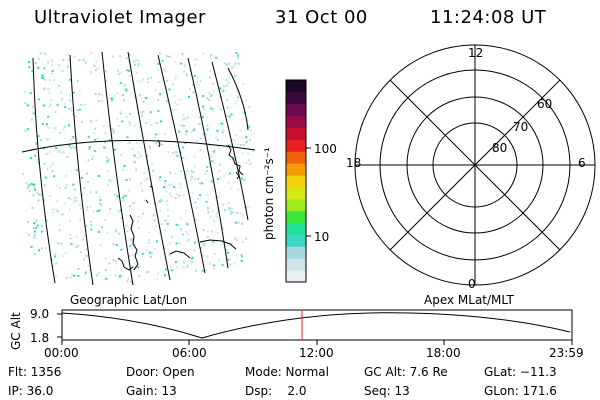  Describe the element at coordinates (189, 353) in the screenshot. I see `time-tick-0600: 06:00` at that location.